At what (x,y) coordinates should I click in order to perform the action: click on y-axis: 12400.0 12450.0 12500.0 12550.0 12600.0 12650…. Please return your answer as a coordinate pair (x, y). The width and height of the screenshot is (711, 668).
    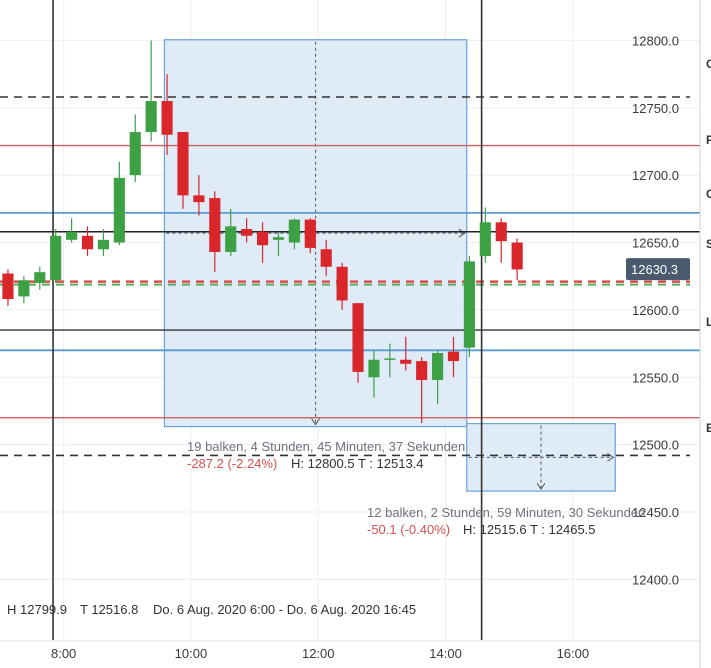
    Looking at the image, I should click on (655, 310).